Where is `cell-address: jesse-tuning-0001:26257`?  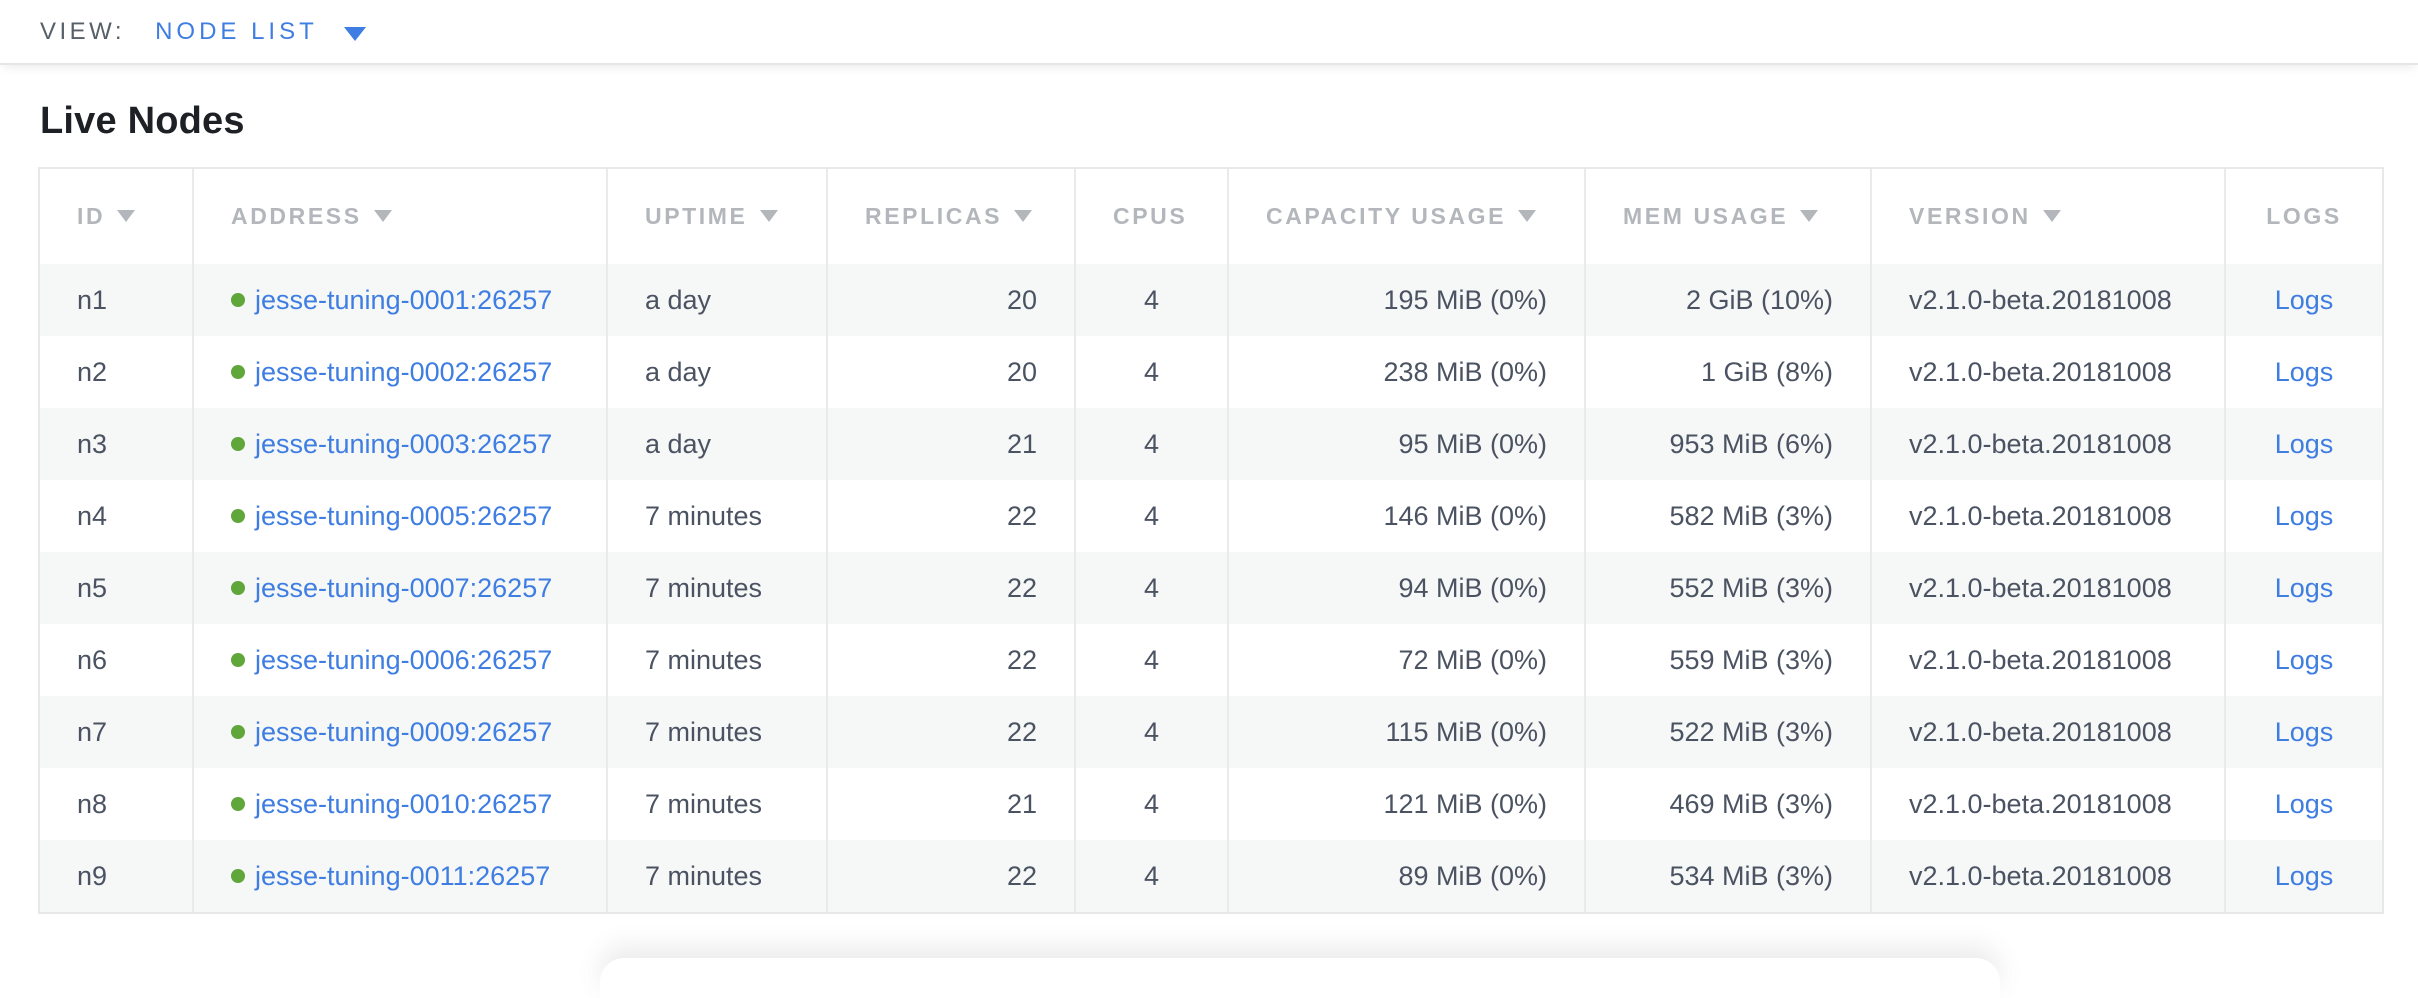
cell-address: jesse-tuning-0001:26257 is located at coordinates (399, 300).